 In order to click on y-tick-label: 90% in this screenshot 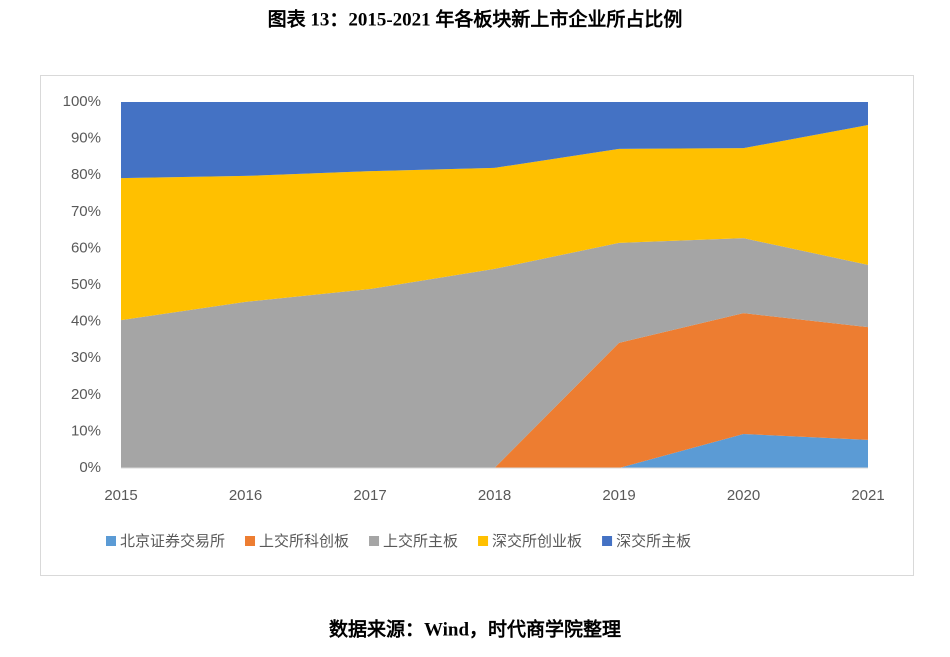, I will do `click(86, 138)`.